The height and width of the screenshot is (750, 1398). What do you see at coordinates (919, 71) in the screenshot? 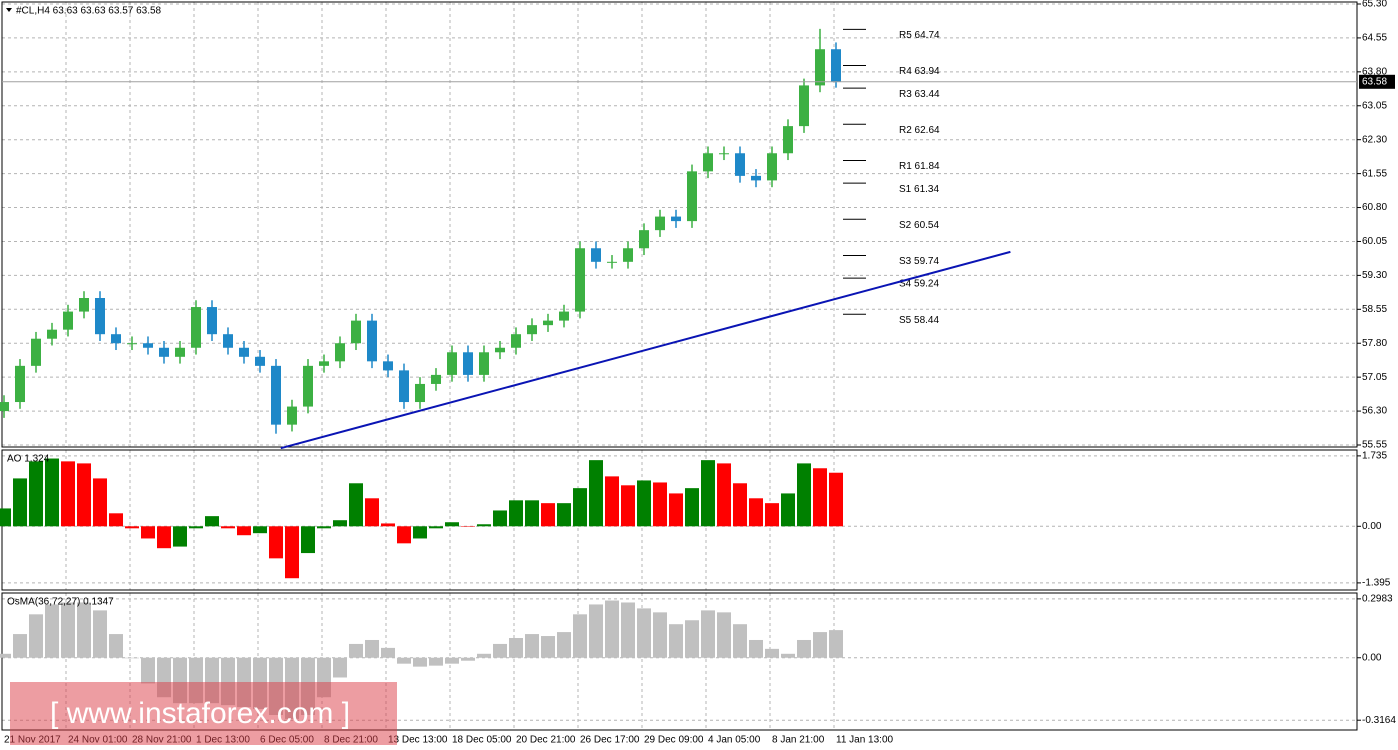
I see `pivot-label: R4 63.94` at bounding box center [919, 71].